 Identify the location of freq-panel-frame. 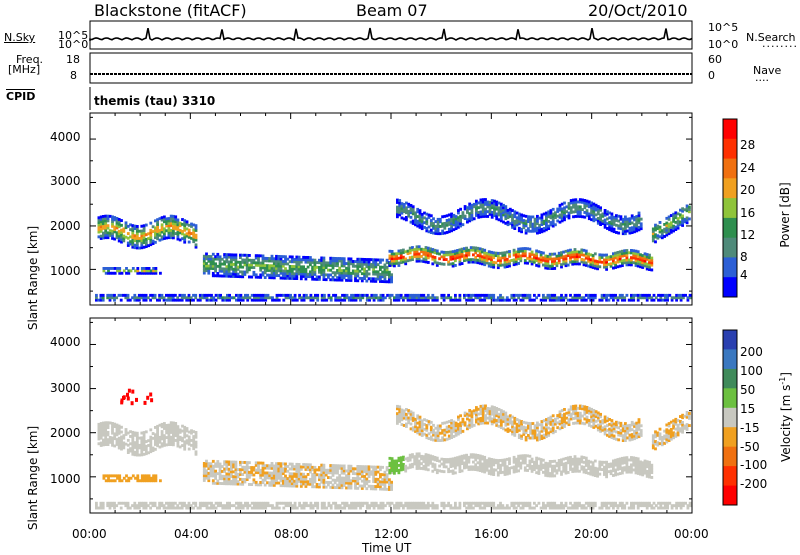
(391, 68).